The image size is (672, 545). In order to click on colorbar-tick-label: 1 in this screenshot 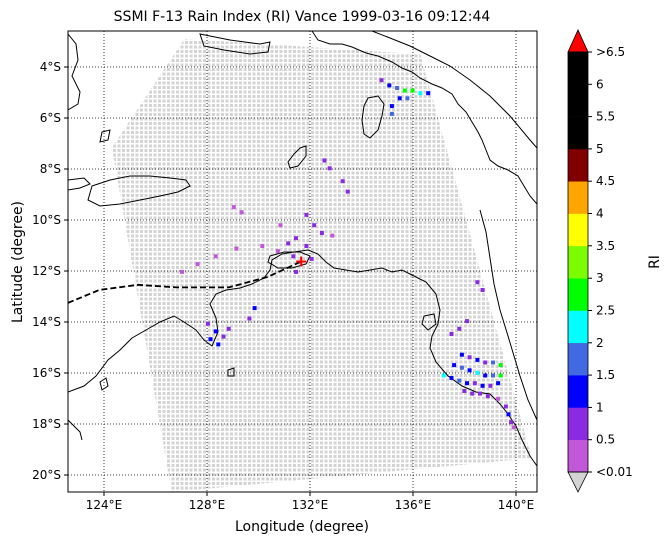, I will do `click(600, 407)`.